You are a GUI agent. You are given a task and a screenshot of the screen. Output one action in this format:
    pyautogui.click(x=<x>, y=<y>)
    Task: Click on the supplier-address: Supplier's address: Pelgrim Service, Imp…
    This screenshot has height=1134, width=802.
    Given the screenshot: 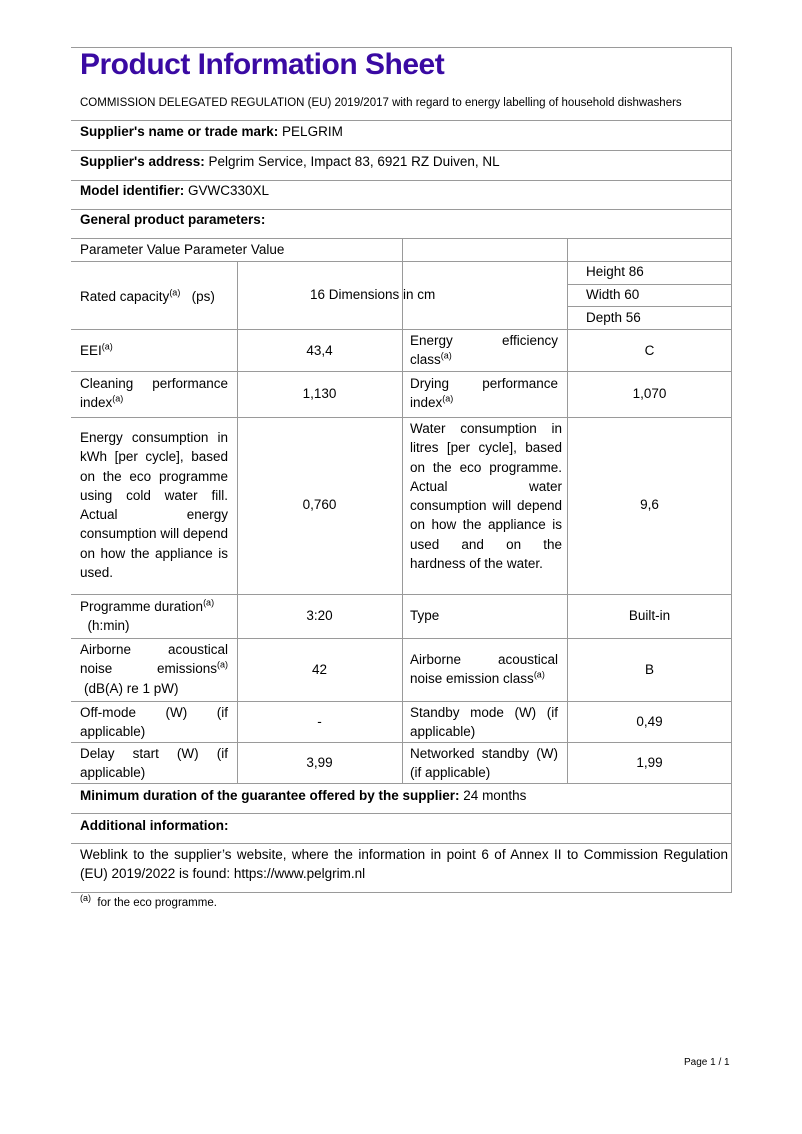 What is the action you would take?
    pyautogui.click(x=290, y=161)
    